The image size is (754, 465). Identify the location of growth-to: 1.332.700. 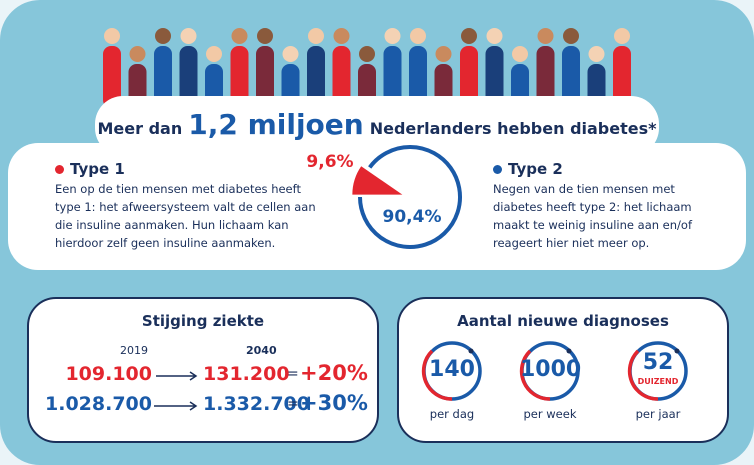
(256, 404).